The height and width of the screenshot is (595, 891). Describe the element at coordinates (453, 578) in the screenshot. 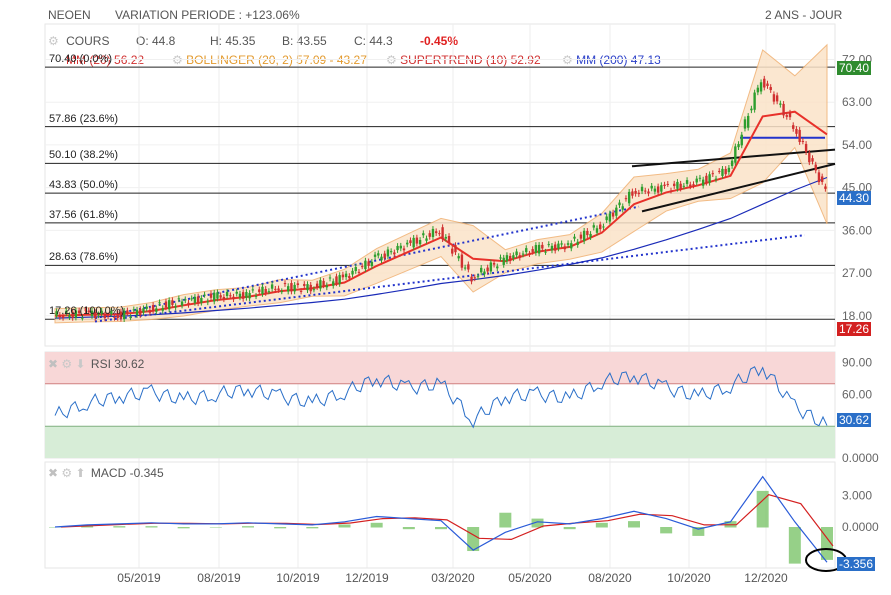

I see `x-tick-label: 03/2020` at that location.